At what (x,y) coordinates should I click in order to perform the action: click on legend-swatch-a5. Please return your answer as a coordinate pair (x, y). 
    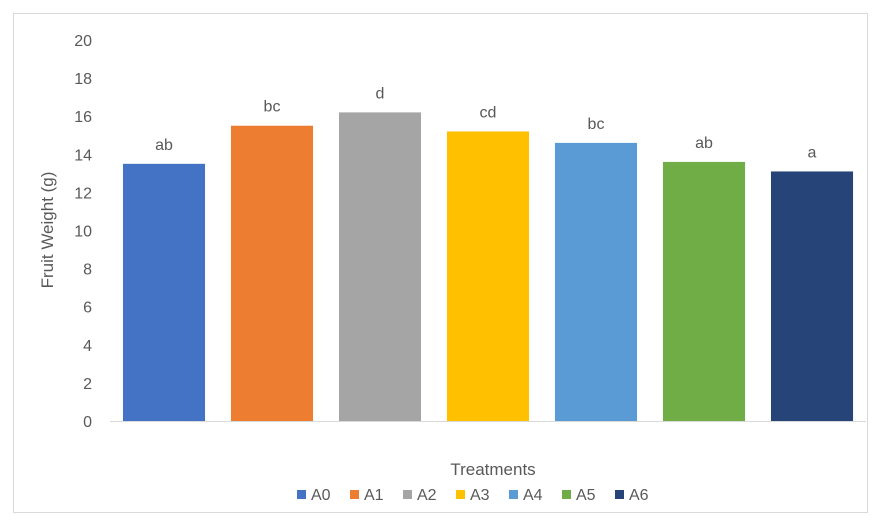
    Looking at the image, I should click on (566, 494).